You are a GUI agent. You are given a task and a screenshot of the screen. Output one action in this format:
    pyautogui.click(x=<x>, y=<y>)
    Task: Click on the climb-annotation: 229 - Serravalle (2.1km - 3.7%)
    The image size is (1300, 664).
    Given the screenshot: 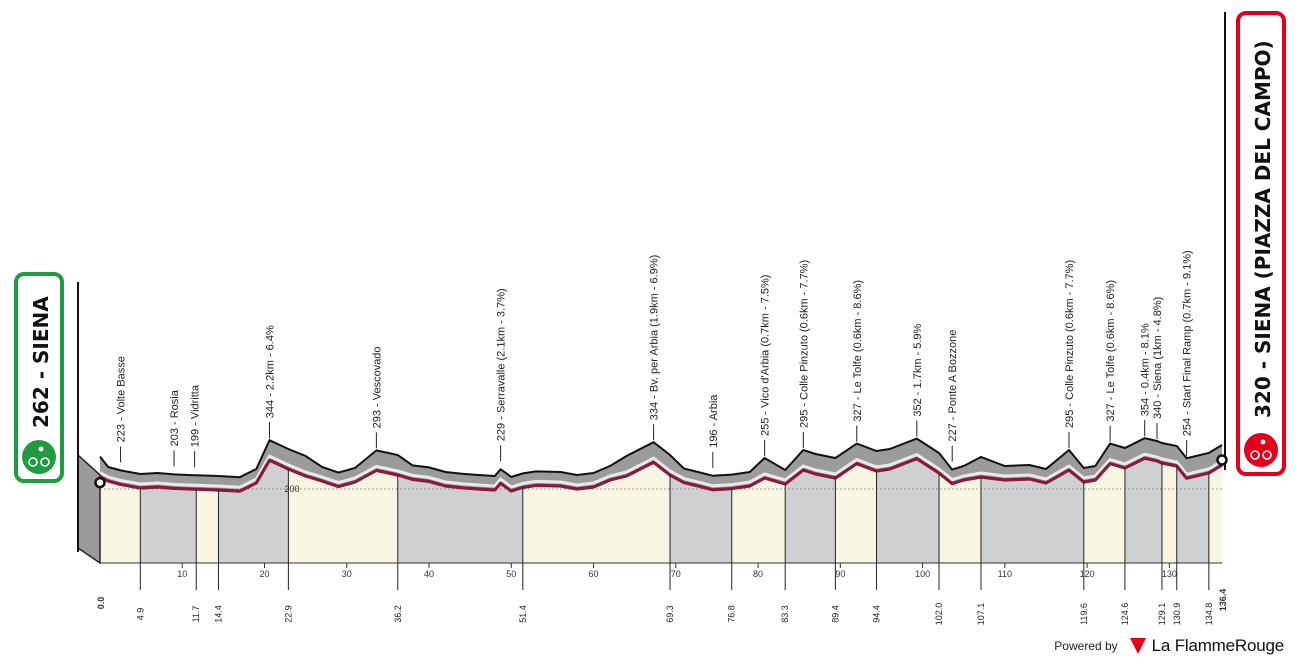 What is the action you would take?
    pyautogui.click(x=502, y=364)
    